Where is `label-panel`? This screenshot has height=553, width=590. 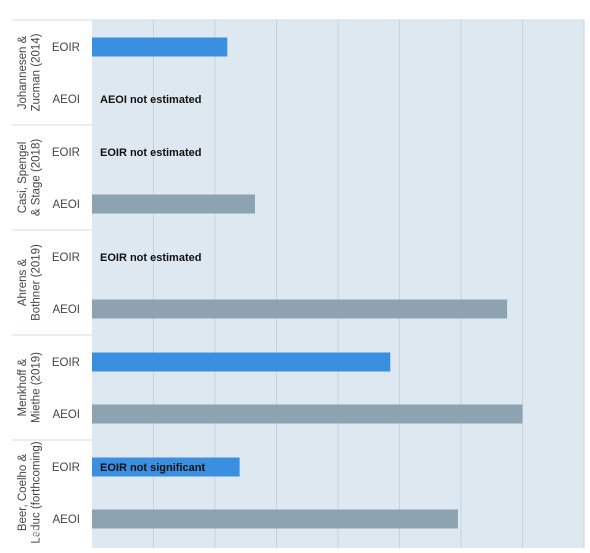 label-panel is located at coordinates (46, 284).